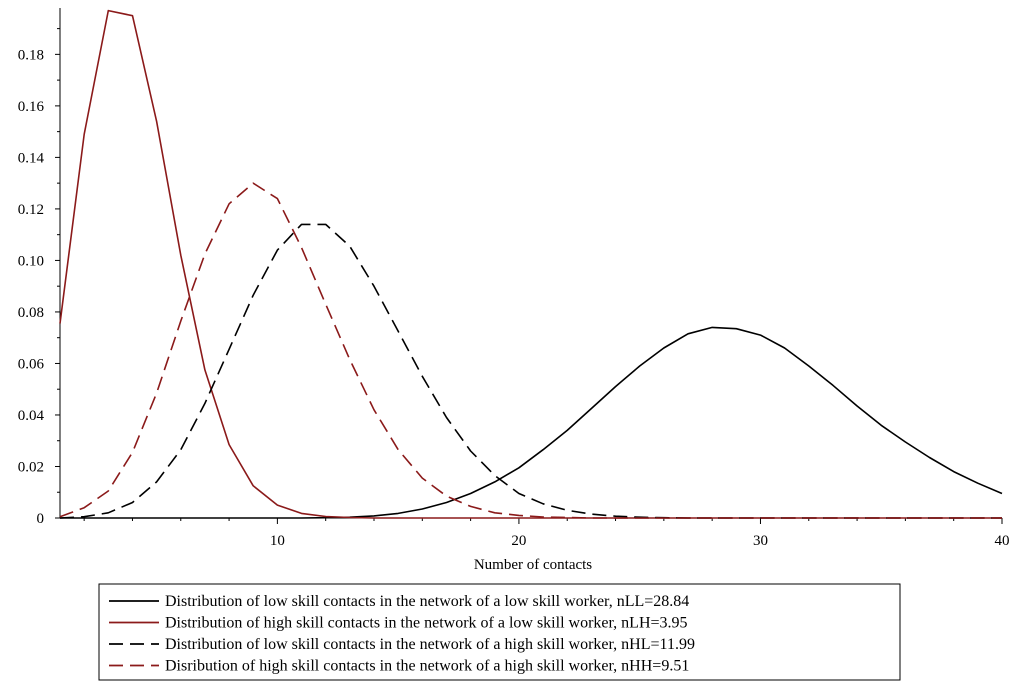 This screenshot has width=1015, height=681. What do you see at coordinates (31, 261) in the screenshot?
I see `y-tick-label: 0.10` at bounding box center [31, 261].